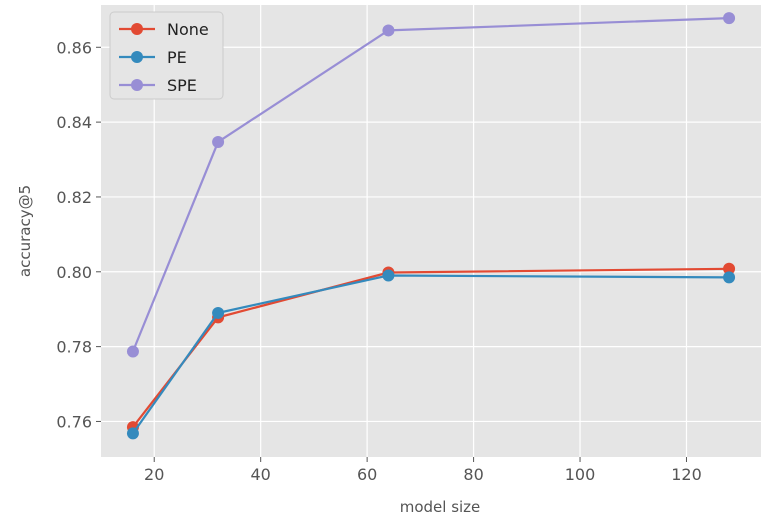 The image size is (767, 517). I want to click on x-tick-label: 60, so click(367, 474).